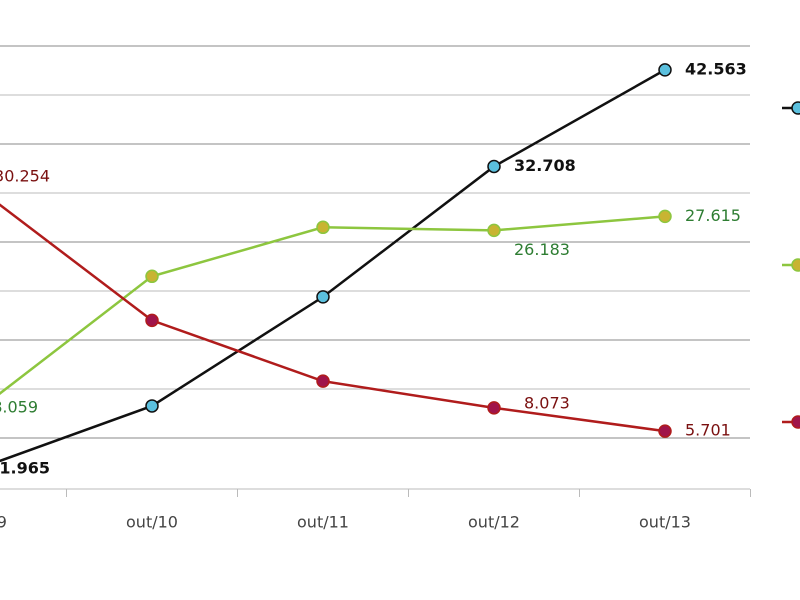 Image resolution: width=800 pixels, height=600 pixels. I want to click on x-tick-label: out/10, so click(152, 522).